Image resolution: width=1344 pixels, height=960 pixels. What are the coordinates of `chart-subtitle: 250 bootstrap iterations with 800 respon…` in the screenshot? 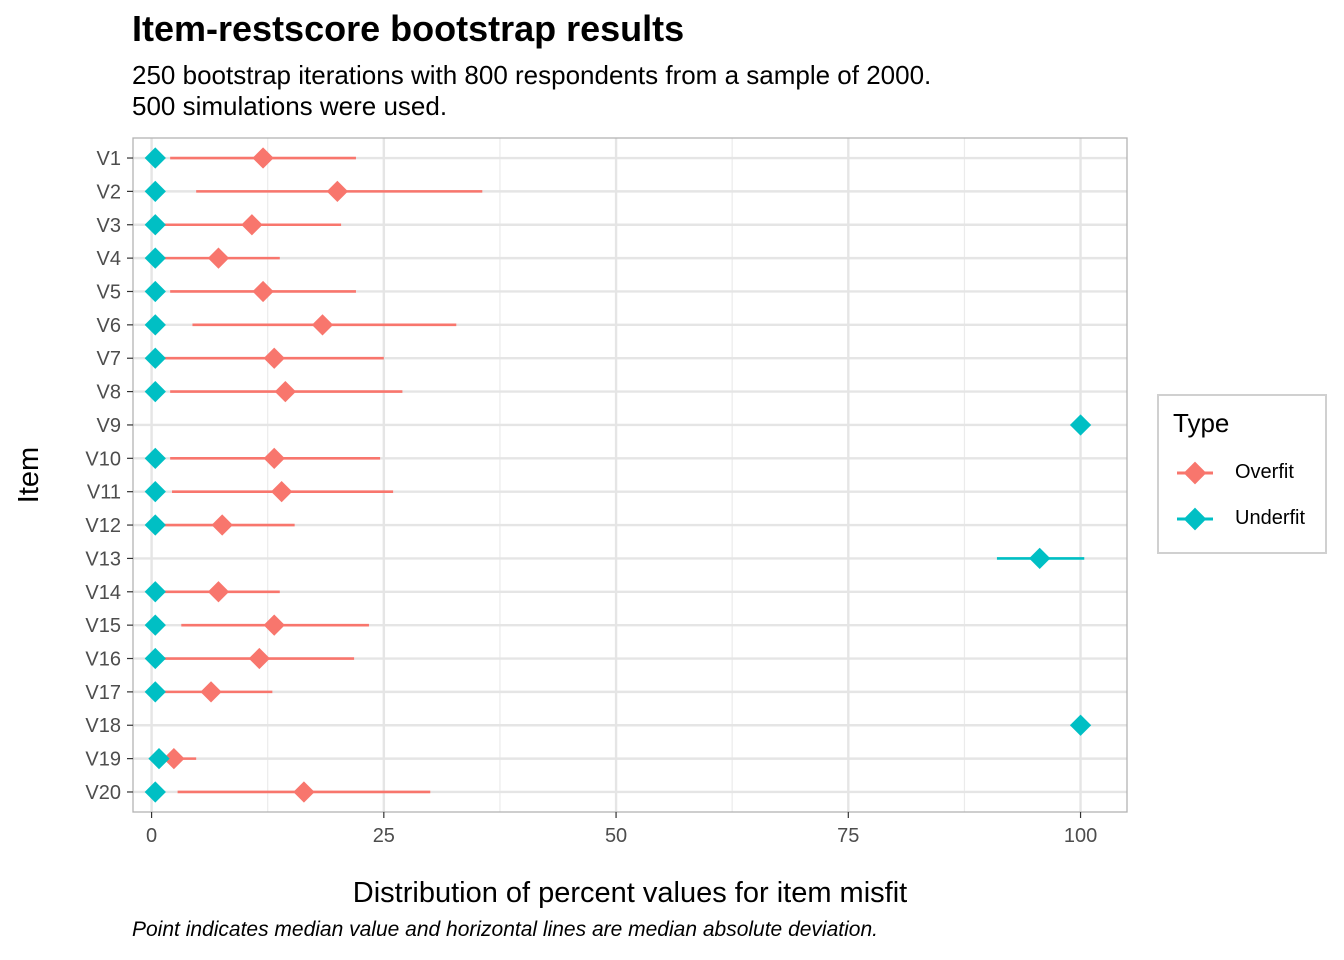 It's located at (531, 91).